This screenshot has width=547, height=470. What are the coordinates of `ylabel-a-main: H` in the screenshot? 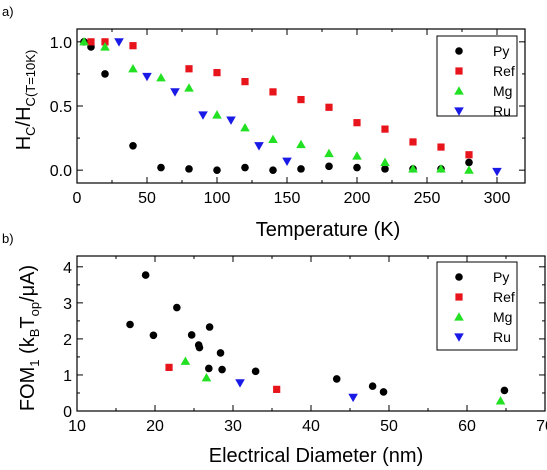 It's located at (24, 143).